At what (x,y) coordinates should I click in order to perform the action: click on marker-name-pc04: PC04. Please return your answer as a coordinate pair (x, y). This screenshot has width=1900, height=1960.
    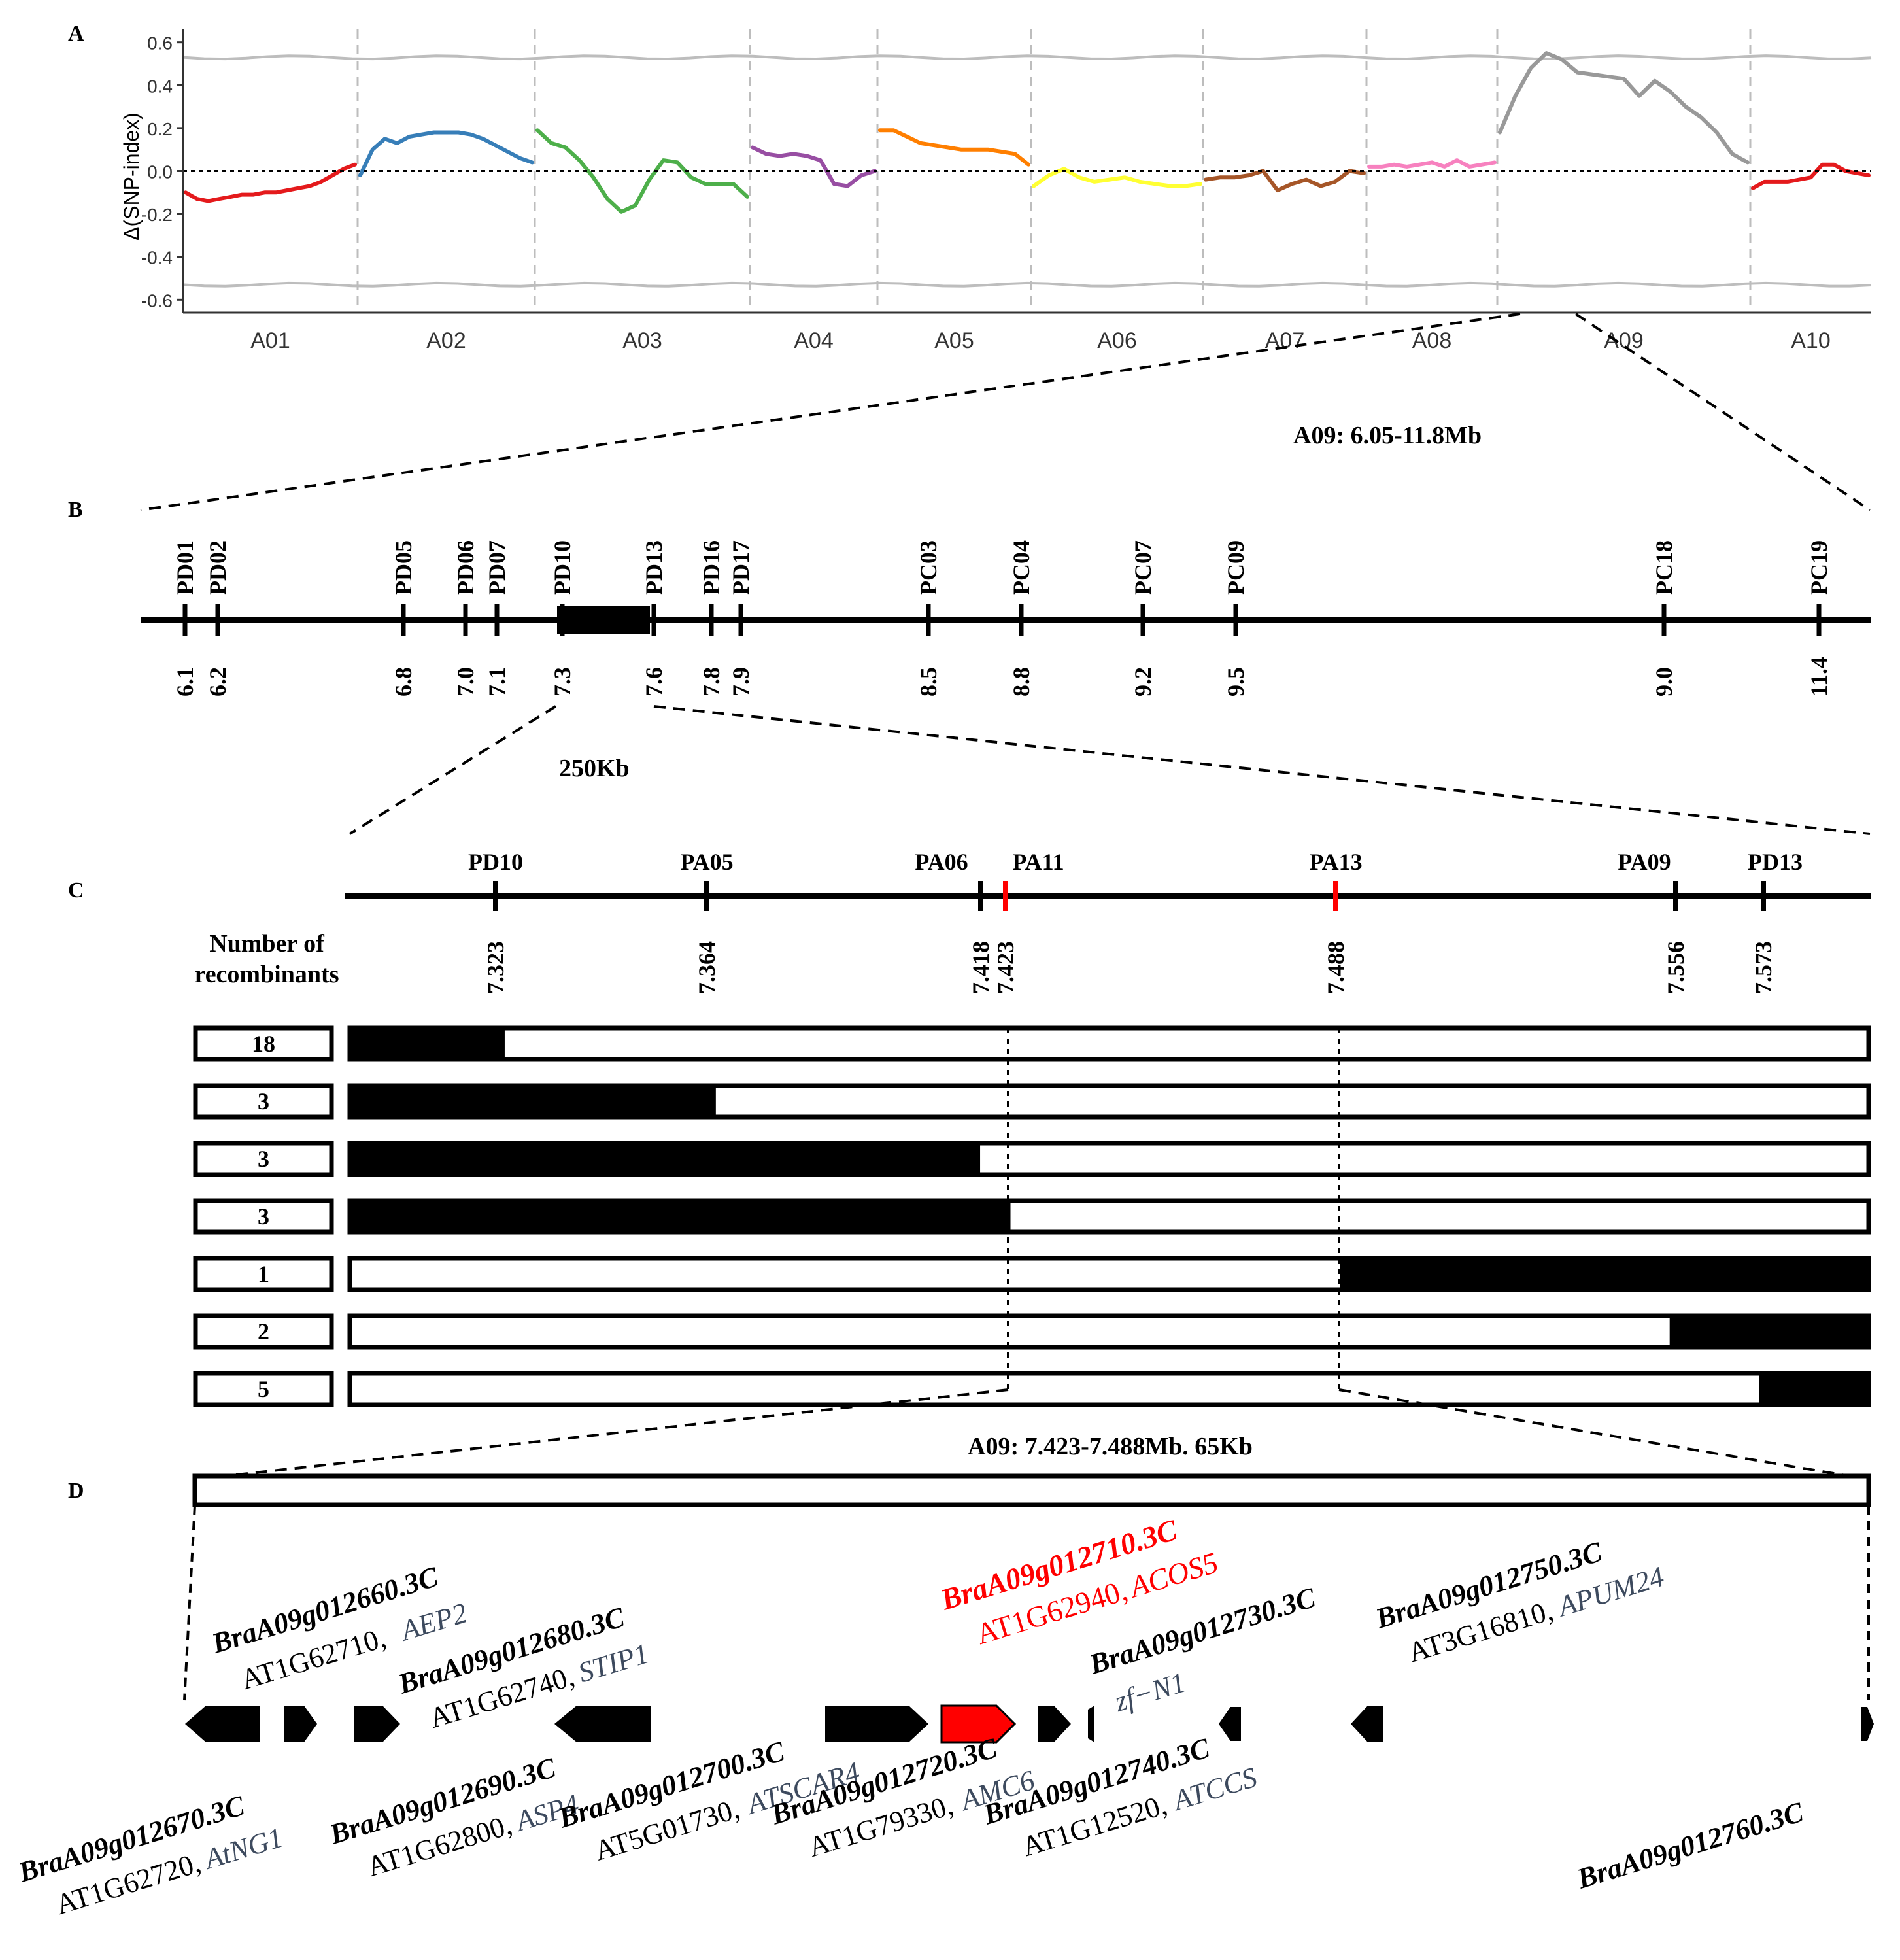
    Looking at the image, I should click on (1021, 567).